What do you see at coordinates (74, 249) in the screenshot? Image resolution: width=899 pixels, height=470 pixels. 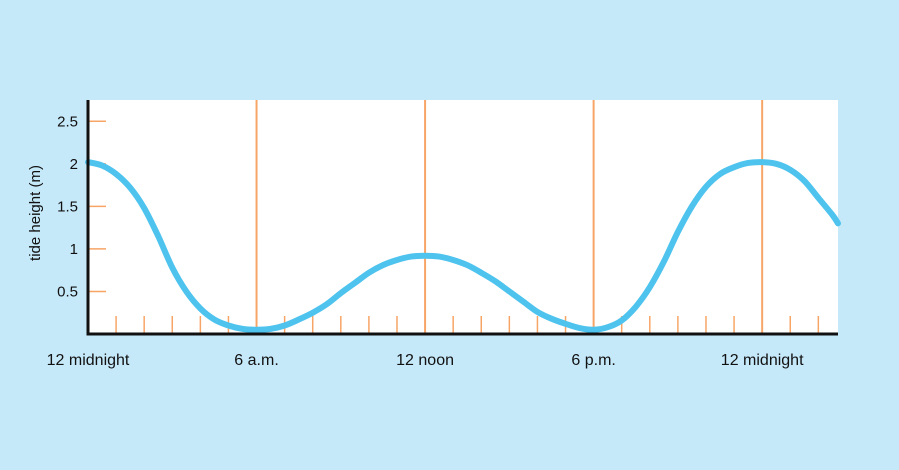 I see `y-tick-label: 1` at bounding box center [74, 249].